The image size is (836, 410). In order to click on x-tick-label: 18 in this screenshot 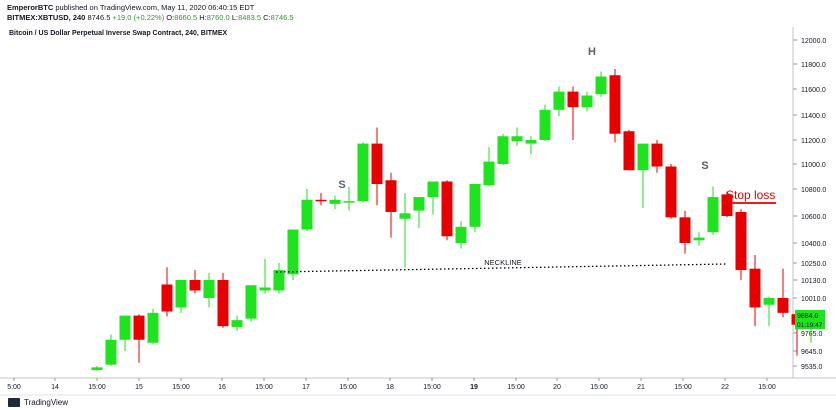, I will do `click(390, 387)`.